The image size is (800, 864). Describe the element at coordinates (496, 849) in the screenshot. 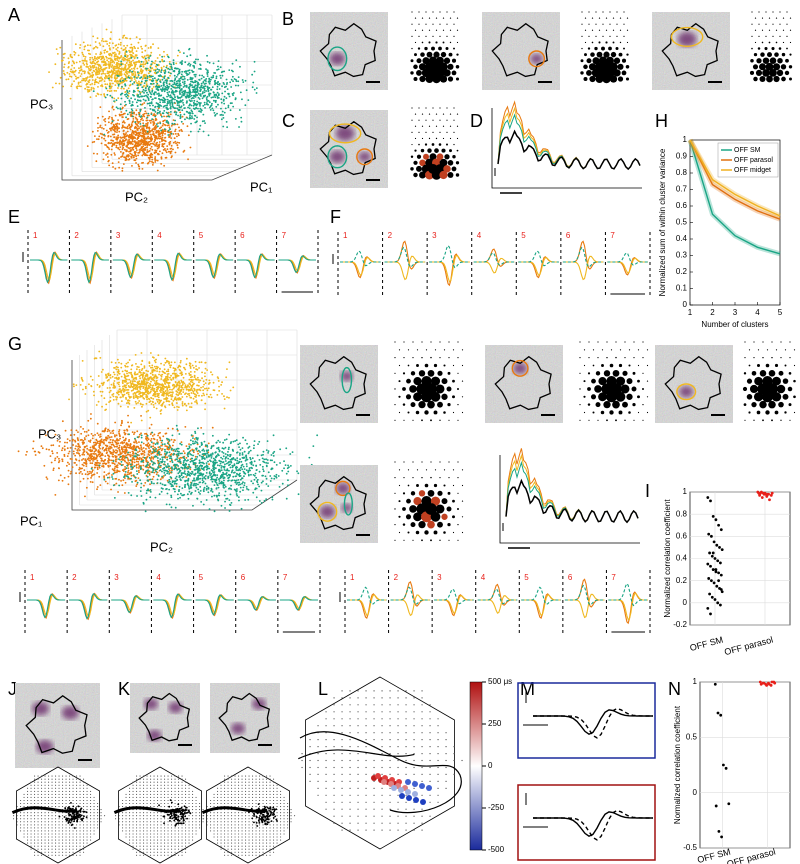

I see `colorbar-tick-label: -500` at that location.